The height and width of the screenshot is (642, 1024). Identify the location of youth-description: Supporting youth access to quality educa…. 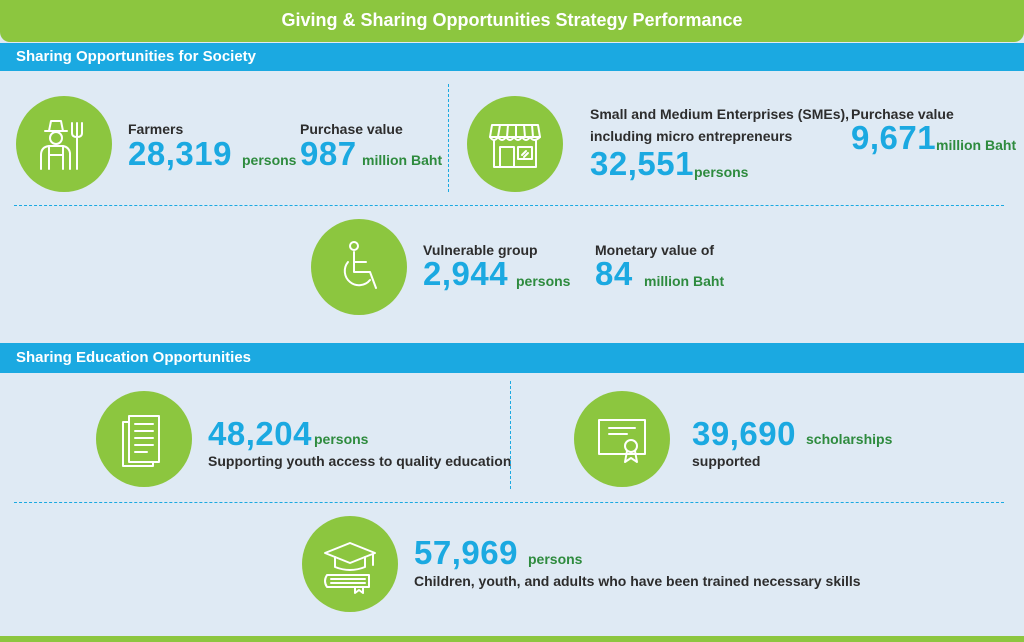
(360, 461).